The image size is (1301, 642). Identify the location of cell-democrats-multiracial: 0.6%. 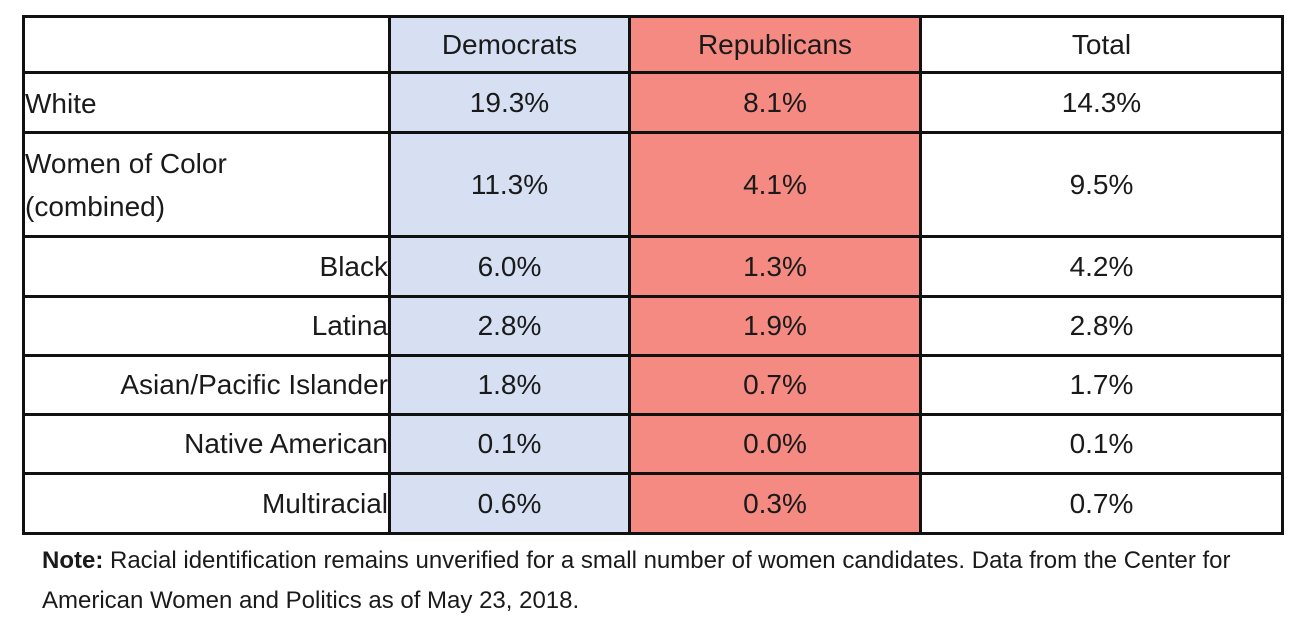
(509, 503).